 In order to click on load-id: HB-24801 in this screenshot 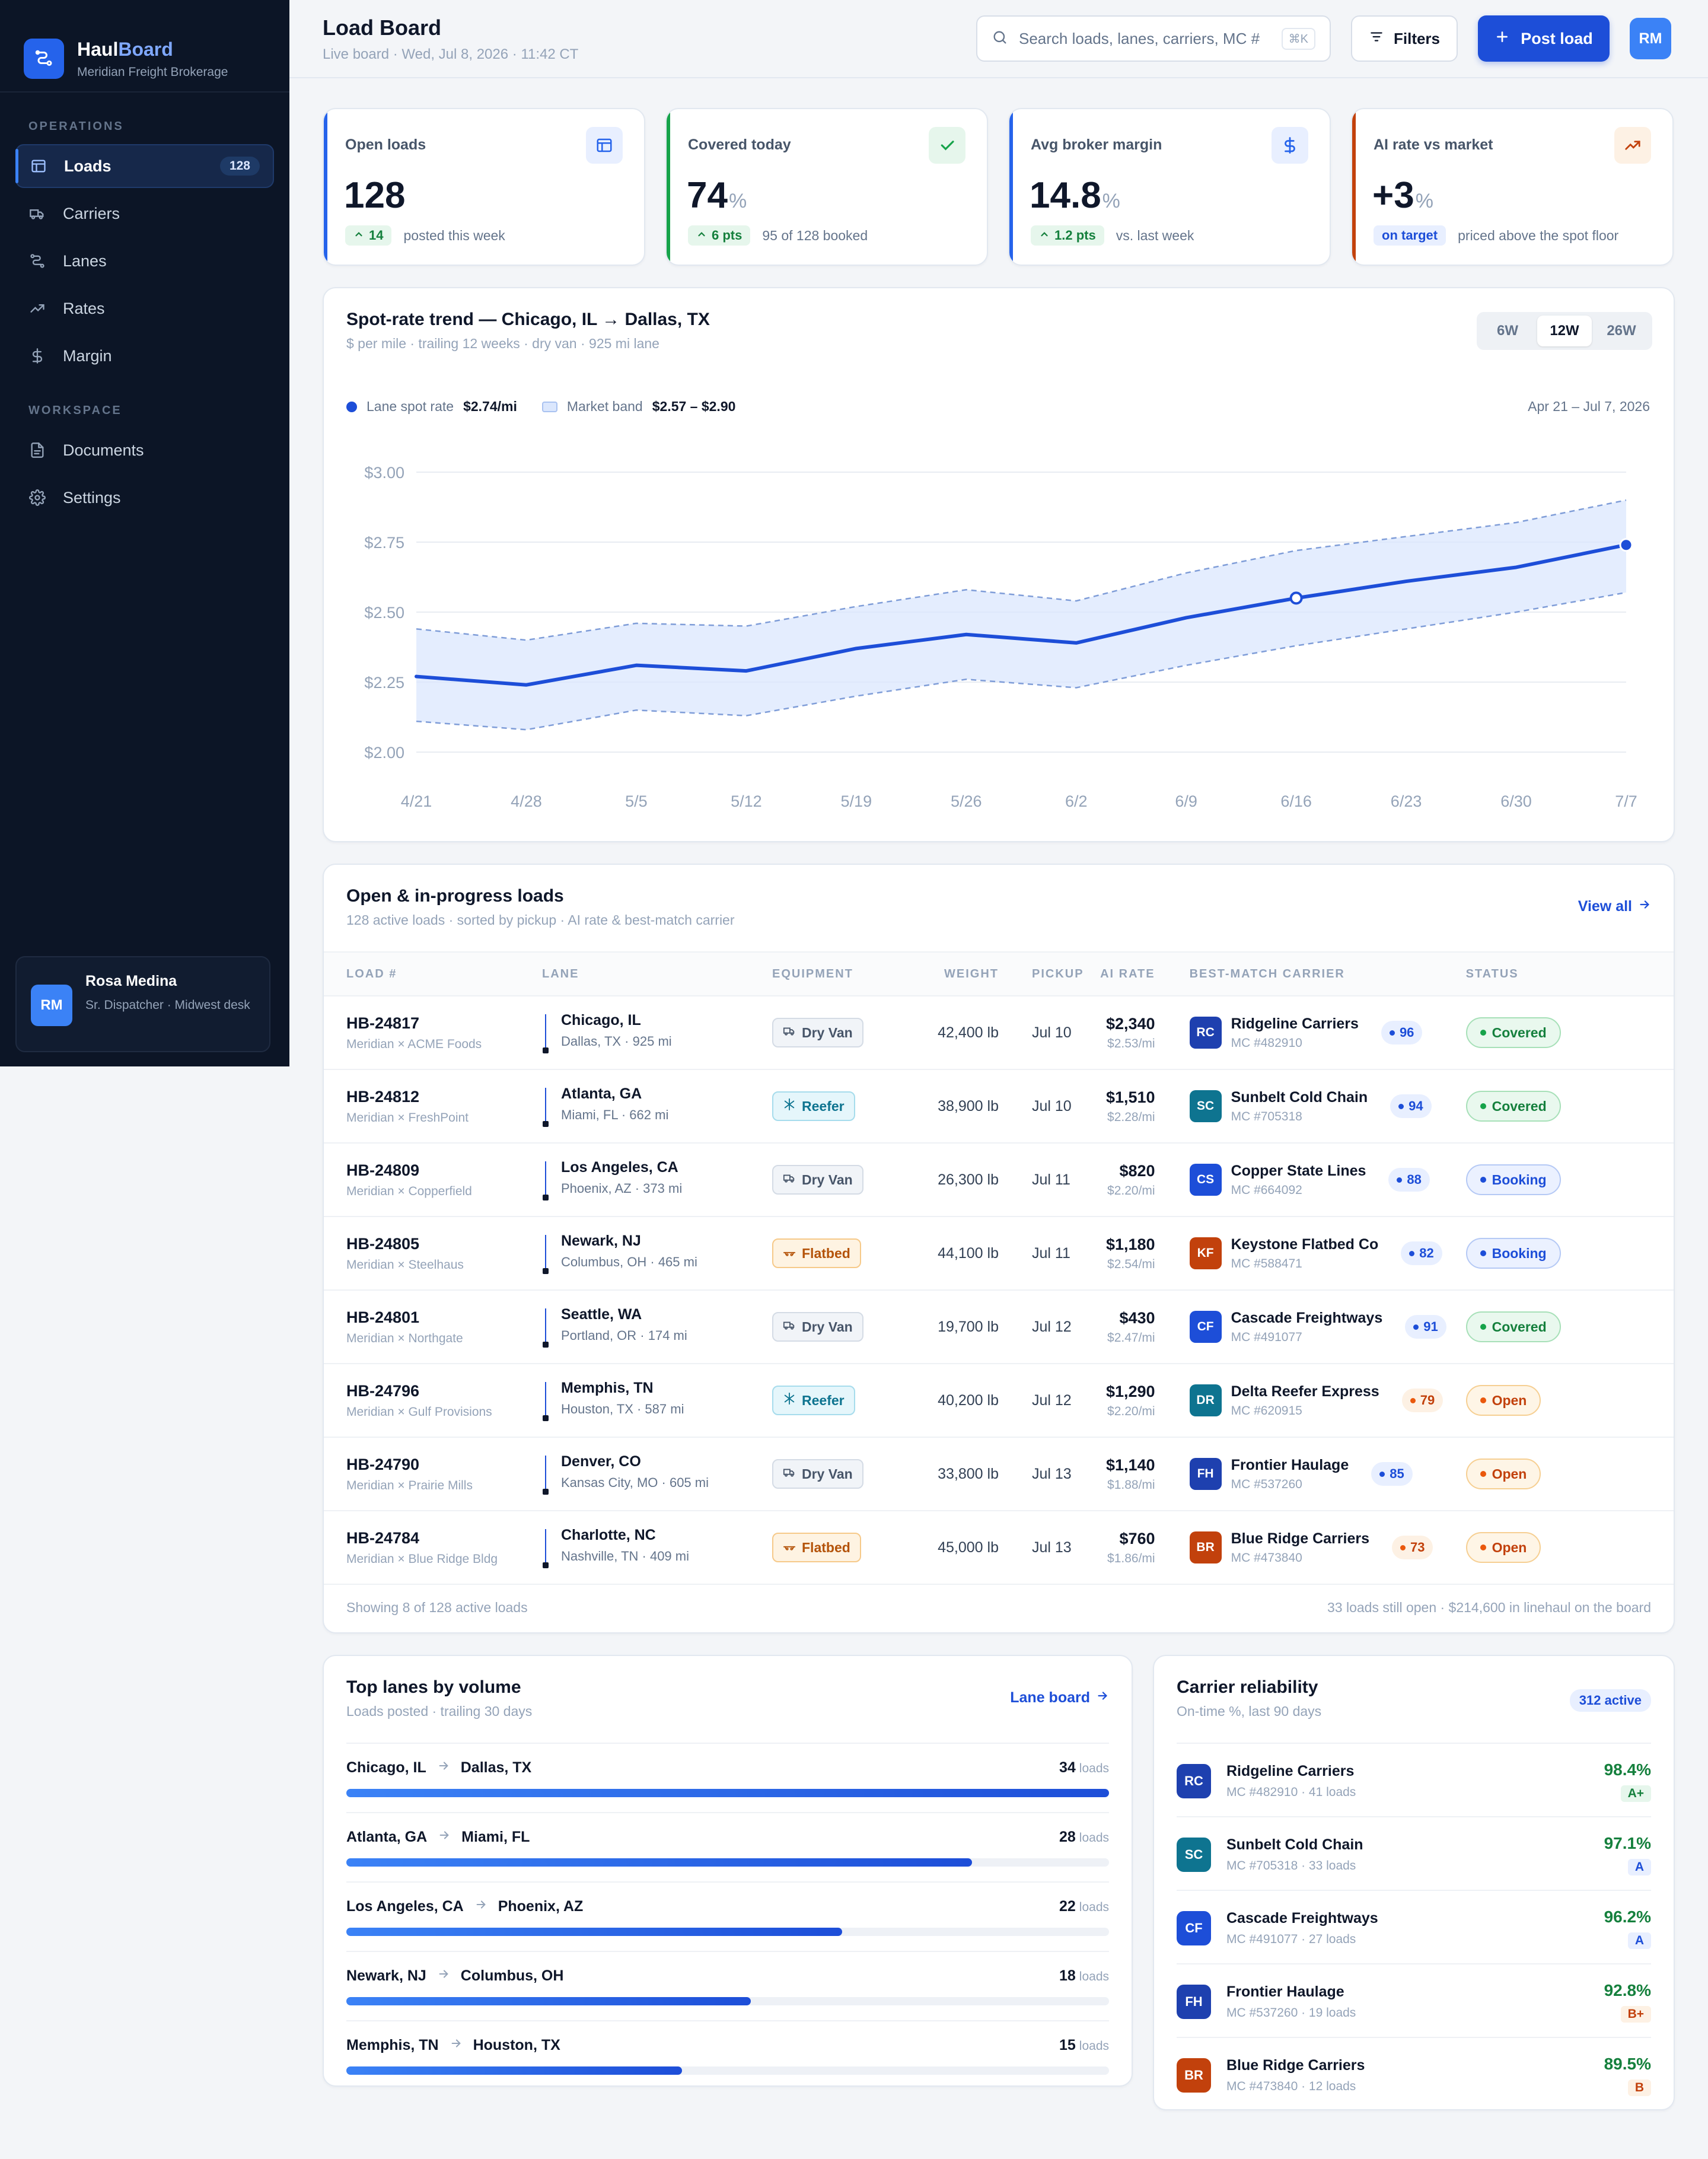, I will do `click(383, 1317)`.